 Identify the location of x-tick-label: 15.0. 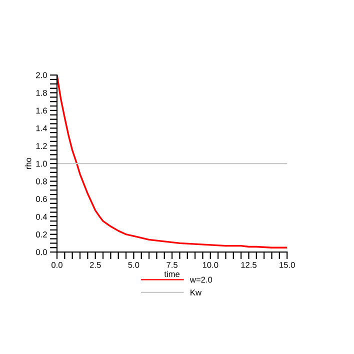
(287, 265).